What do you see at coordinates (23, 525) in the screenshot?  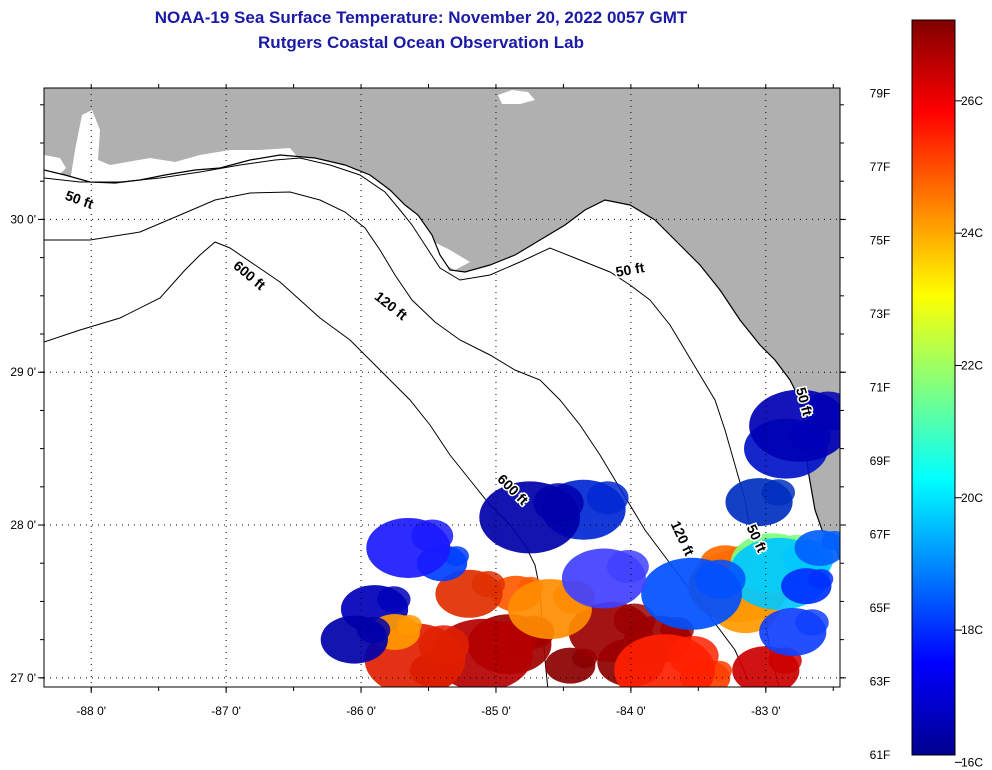 I see `y-tick-label: 28 0'` at bounding box center [23, 525].